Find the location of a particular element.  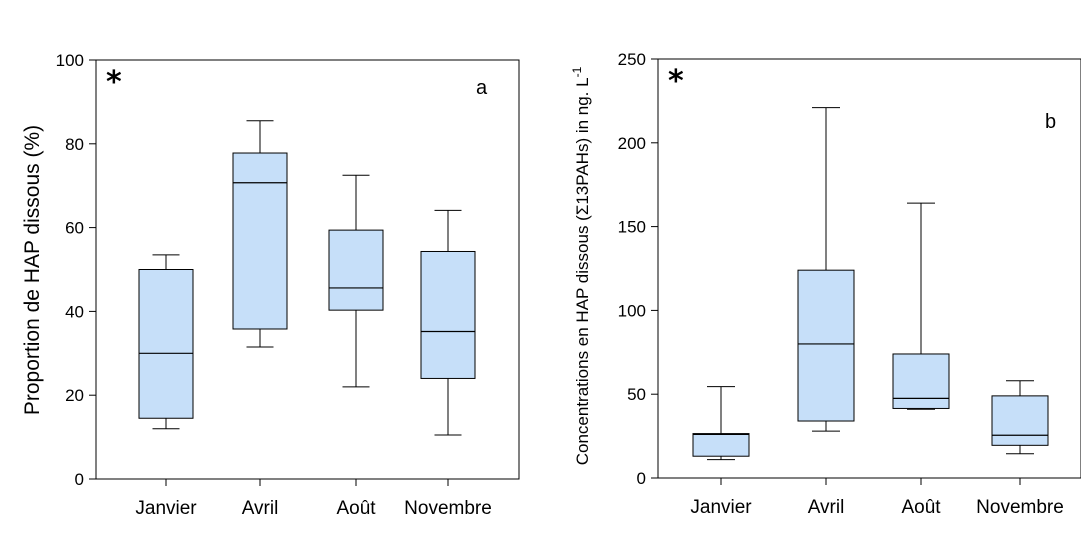

y-tick-label: 40 is located at coordinates (74, 311).